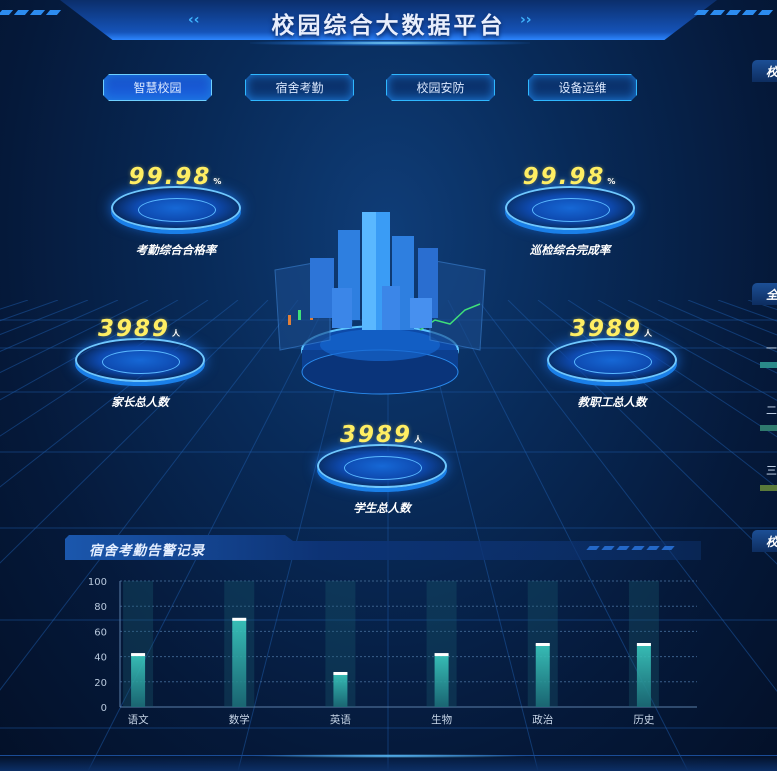 The width and height of the screenshot is (777, 771). Describe the element at coordinates (299, 87) in the screenshot. I see `tab-dorm-attendance: 宿舍考勤` at that location.